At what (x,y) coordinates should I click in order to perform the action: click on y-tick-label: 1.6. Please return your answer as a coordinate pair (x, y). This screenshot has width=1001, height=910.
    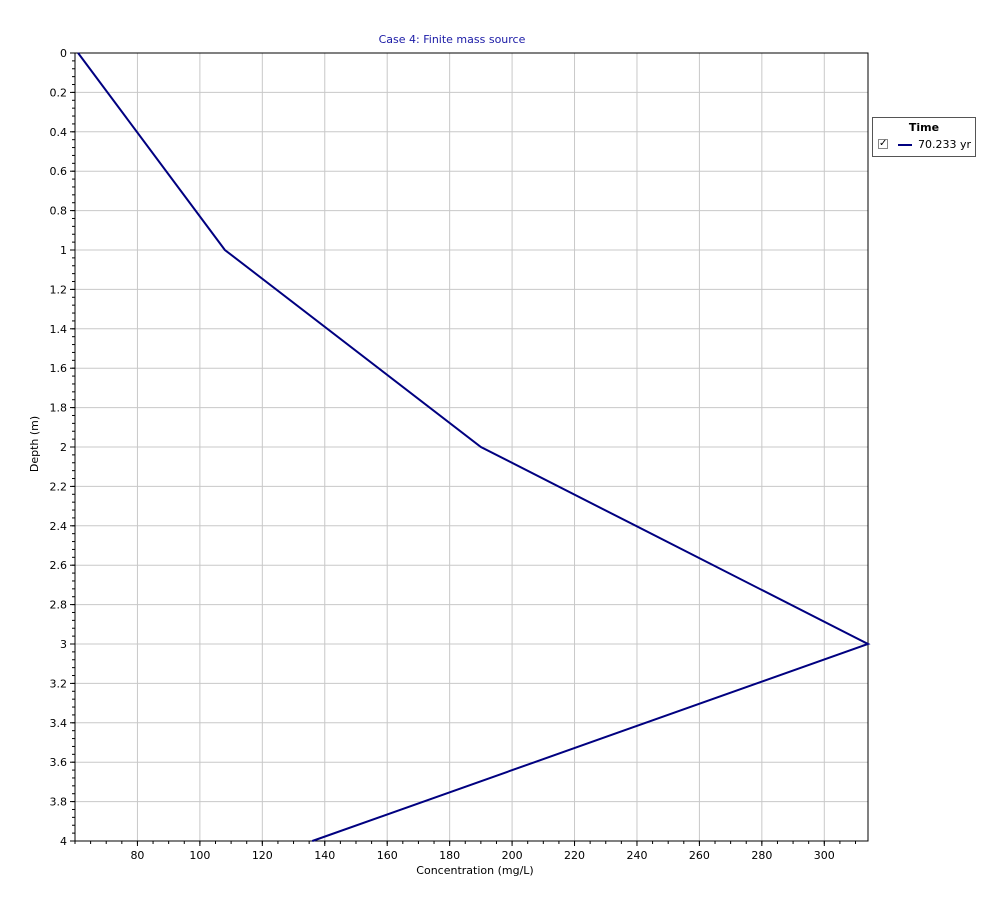
    Looking at the image, I should click on (59, 368).